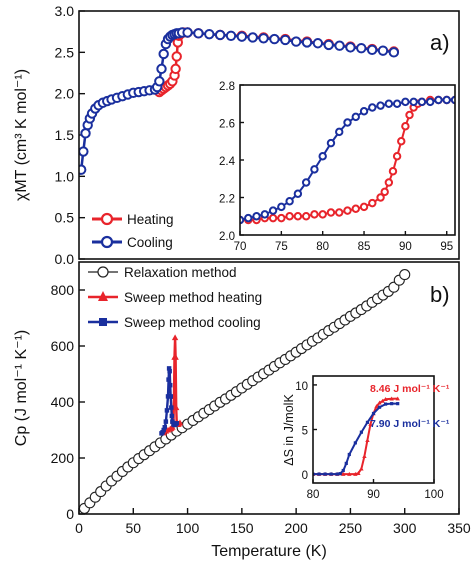 This screenshot has width=474, height=567. Describe the element at coordinates (150, 219) in the screenshot. I see `legend-heating-label: Heating` at that location.